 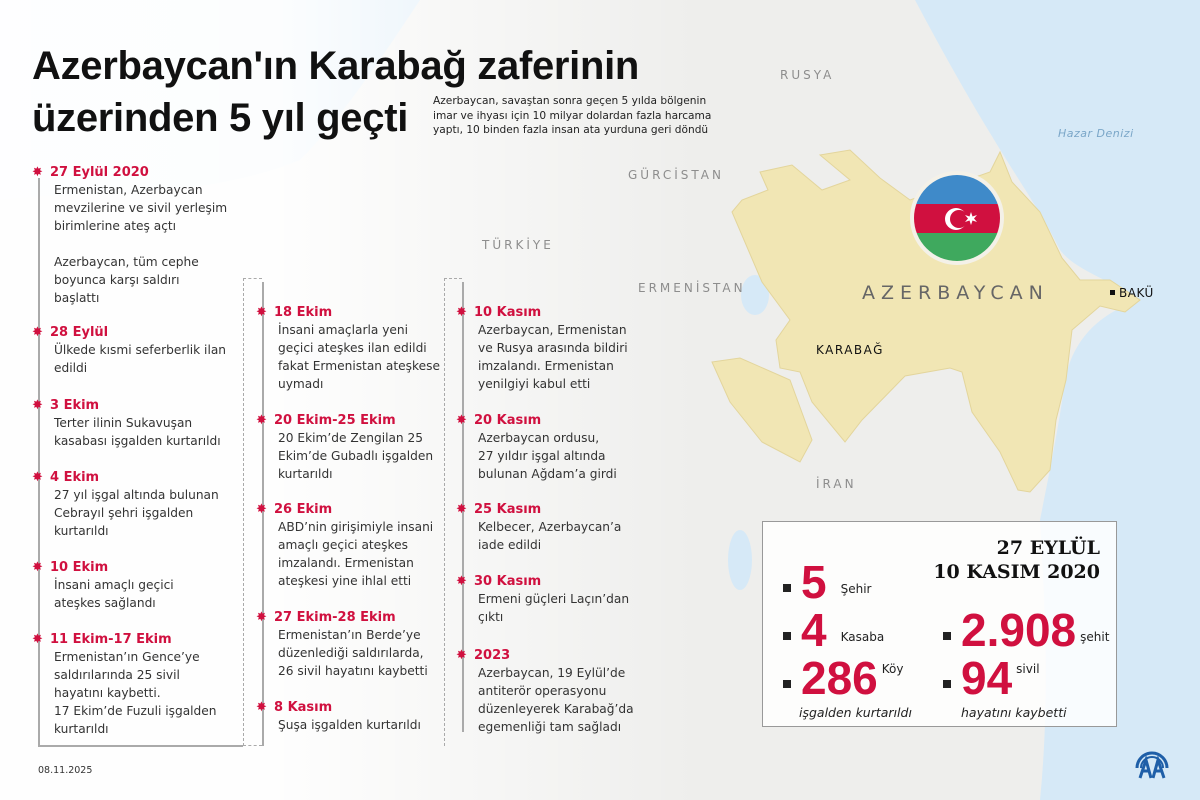 I want to click on label-rusya: RUSYA, so click(x=807, y=75).